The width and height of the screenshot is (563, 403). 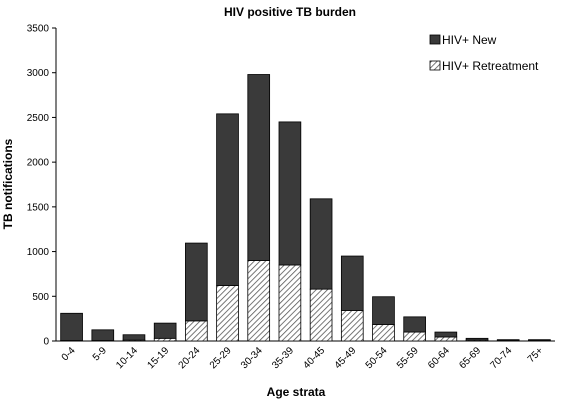 What do you see at coordinates (38, 73) in the screenshot?
I see `y-tick-label: 3000` at bounding box center [38, 73].